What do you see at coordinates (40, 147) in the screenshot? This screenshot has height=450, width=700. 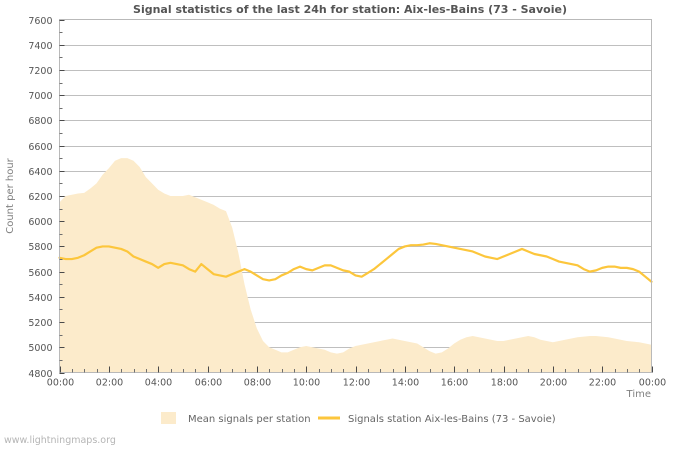 I see `y-tick-label: 6600` at bounding box center [40, 147].